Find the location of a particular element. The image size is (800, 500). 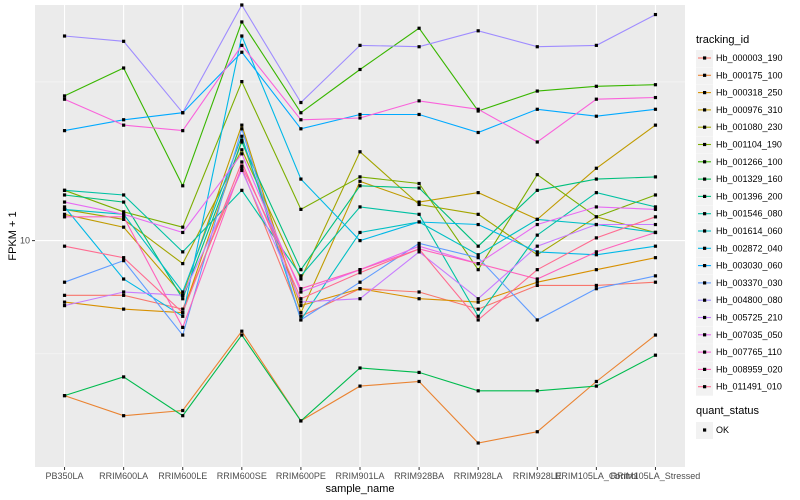

legend-label: Hb_001266_100 is located at coordinates (749, 162).